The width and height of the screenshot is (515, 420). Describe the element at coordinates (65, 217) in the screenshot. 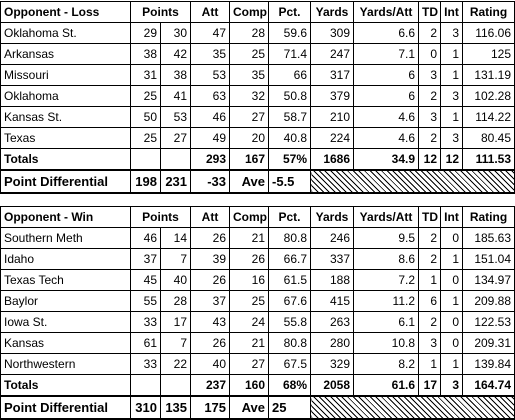

I see `header-opponent: Opponent - Win` at that location.